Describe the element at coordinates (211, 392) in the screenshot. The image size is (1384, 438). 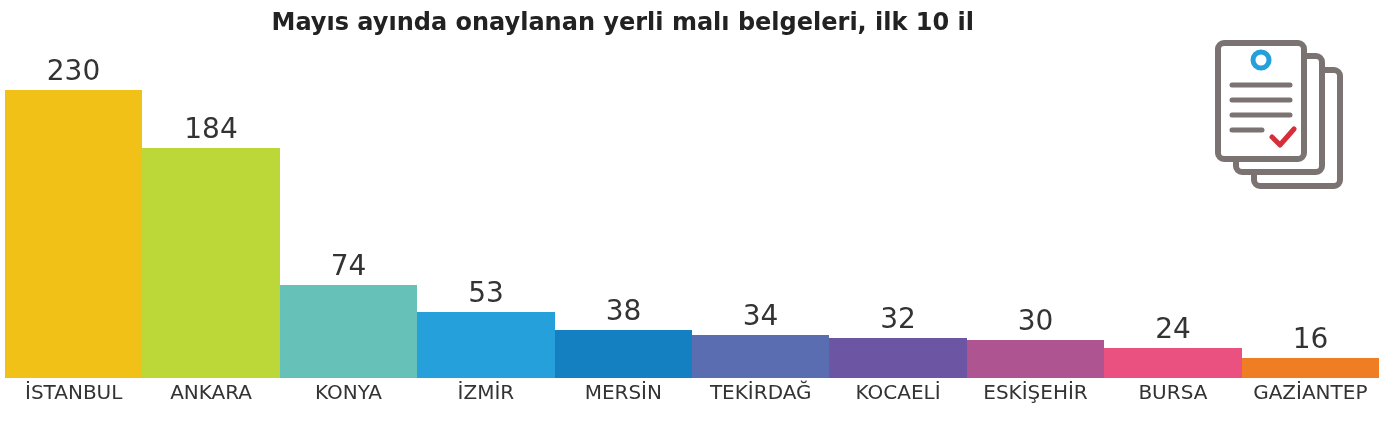
I see `x-tick-label: ANKARA` at that location.